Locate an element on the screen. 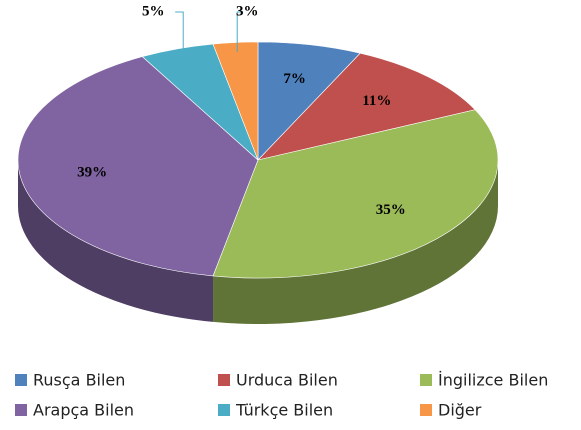 The width and height of the screenshot is (581, 430). data-label: 39% is located at coordinates (92, 172).